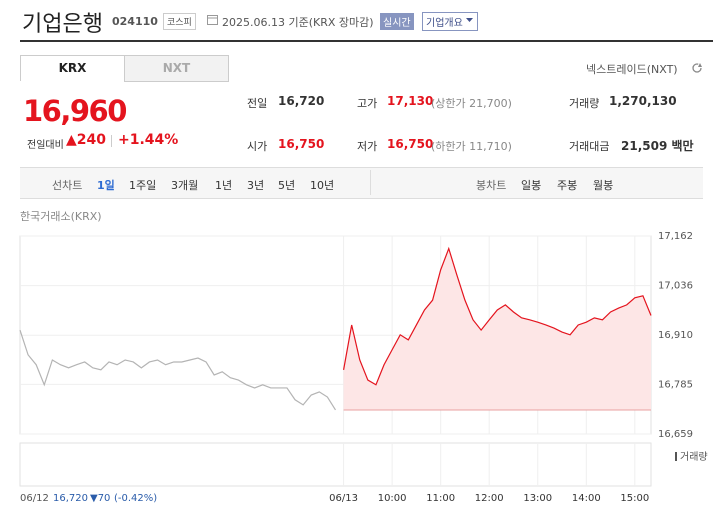  I want to click on period-option: 1년, so click(224, 185).